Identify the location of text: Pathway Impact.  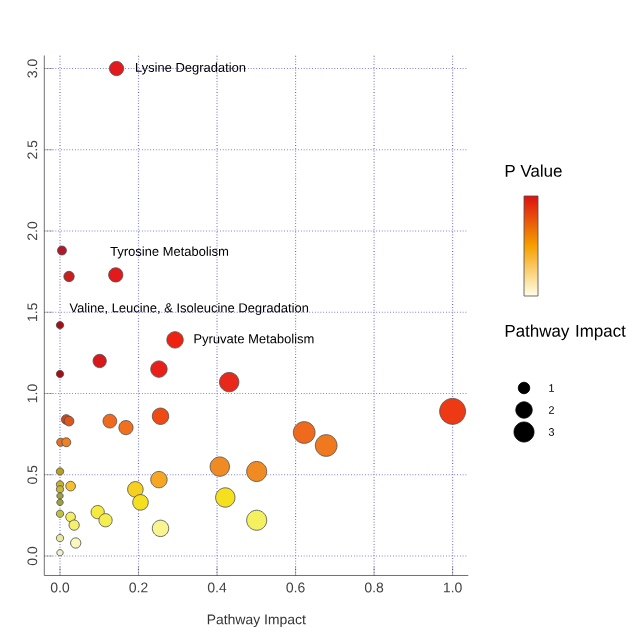
(565, 332).